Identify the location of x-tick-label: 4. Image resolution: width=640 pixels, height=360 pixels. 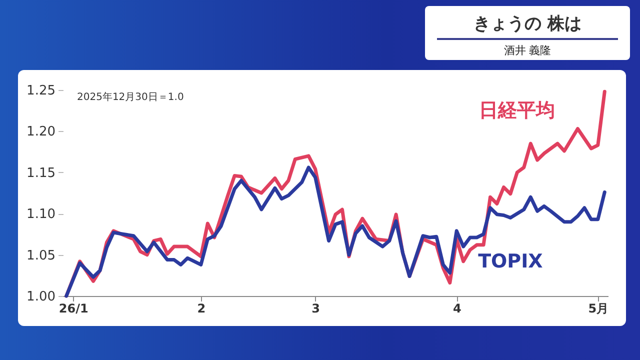
(457, 309).